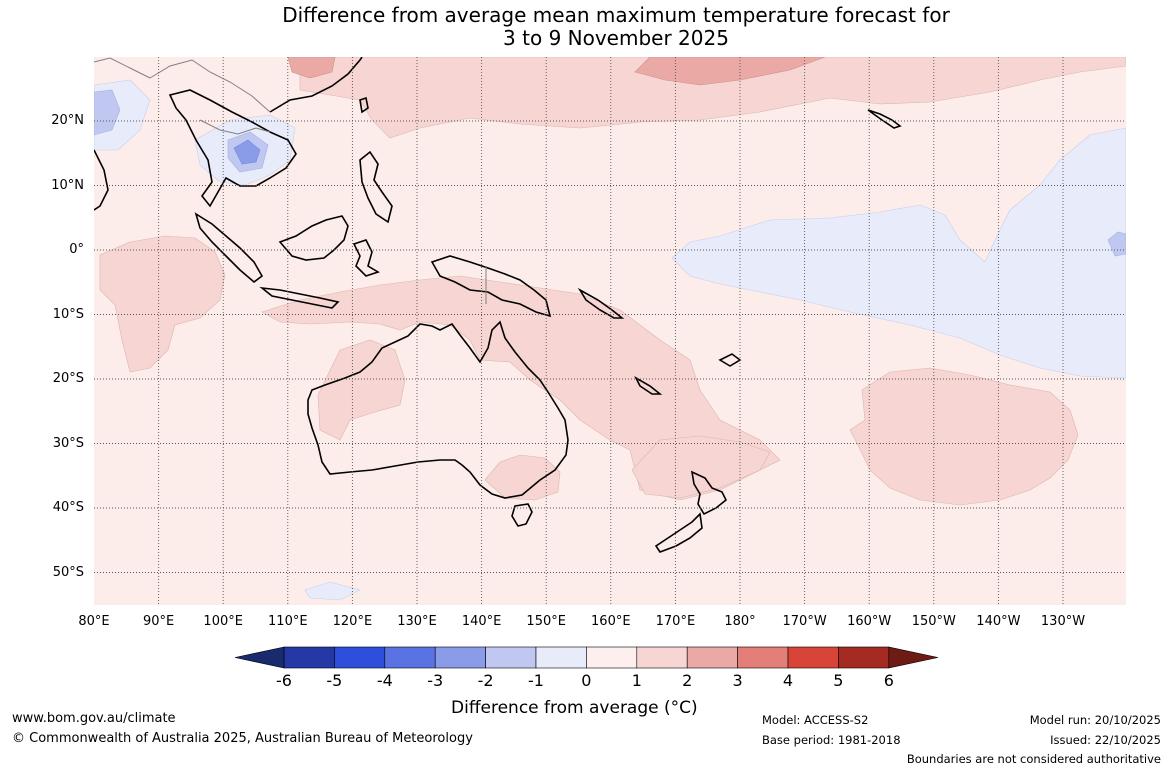 The image size is (1173, 770). Describe the element at coordinates (94, 718) in the screenshot. I see `footer-url: www.bom.gov.au/climate` at that location.